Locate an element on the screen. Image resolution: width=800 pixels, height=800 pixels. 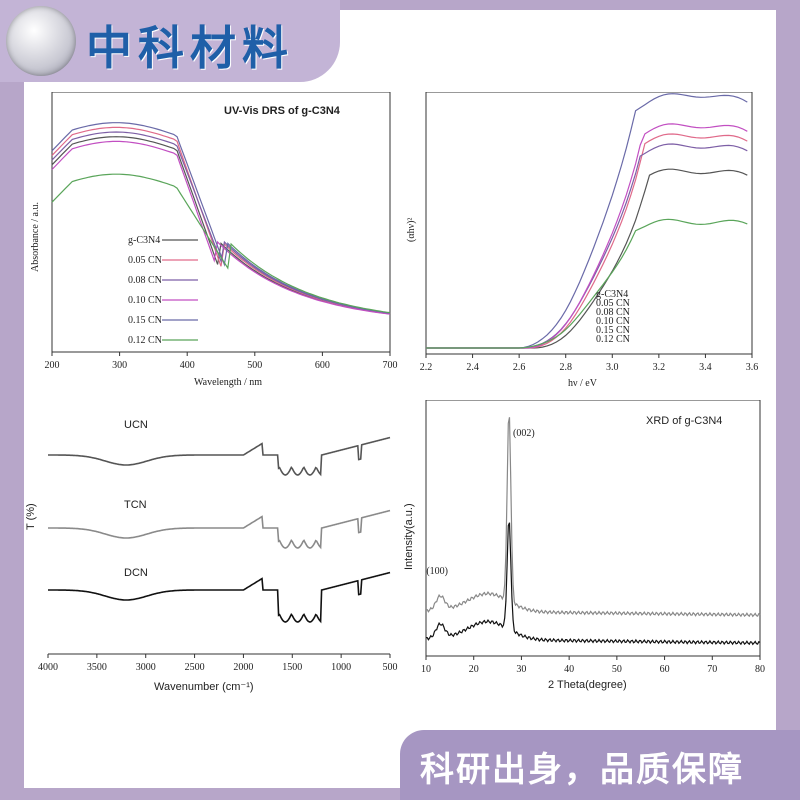
tauc-legend-label: 0.10 CN is located at coordinates (613, 321).